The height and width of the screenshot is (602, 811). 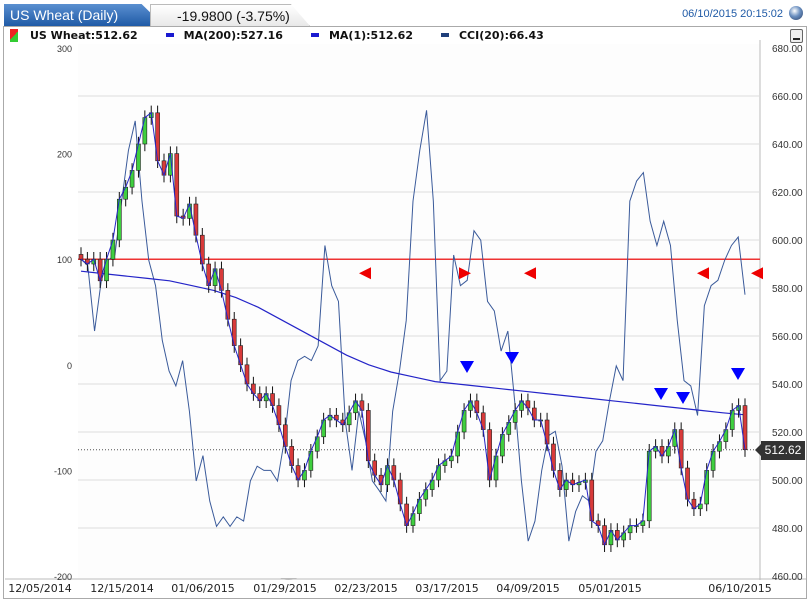 What do you see at coordinates (202, 588) in the screenshot?
I see `date-tick-label: 01/06/2015` at bounding box center [202, 588].